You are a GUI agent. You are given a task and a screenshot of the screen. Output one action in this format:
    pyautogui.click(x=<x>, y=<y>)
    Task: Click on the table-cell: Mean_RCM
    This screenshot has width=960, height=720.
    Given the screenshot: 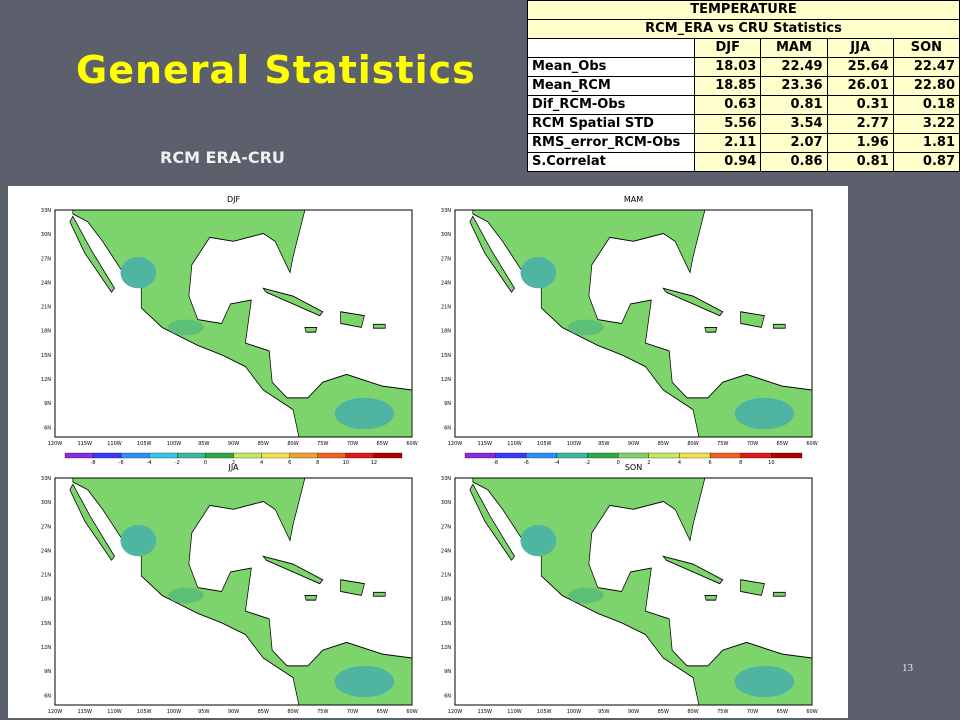 What is the action you would take?
    pyautogui.click(x=611, y=86)
    